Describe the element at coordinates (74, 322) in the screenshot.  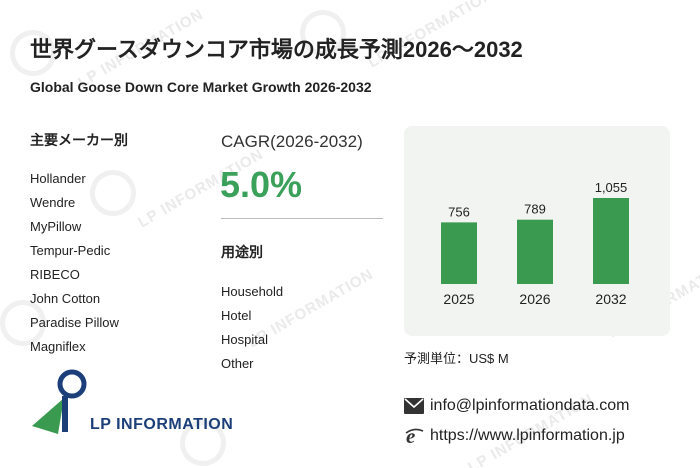
I see `manufacturer-item: Paradise Pillow` at that location.